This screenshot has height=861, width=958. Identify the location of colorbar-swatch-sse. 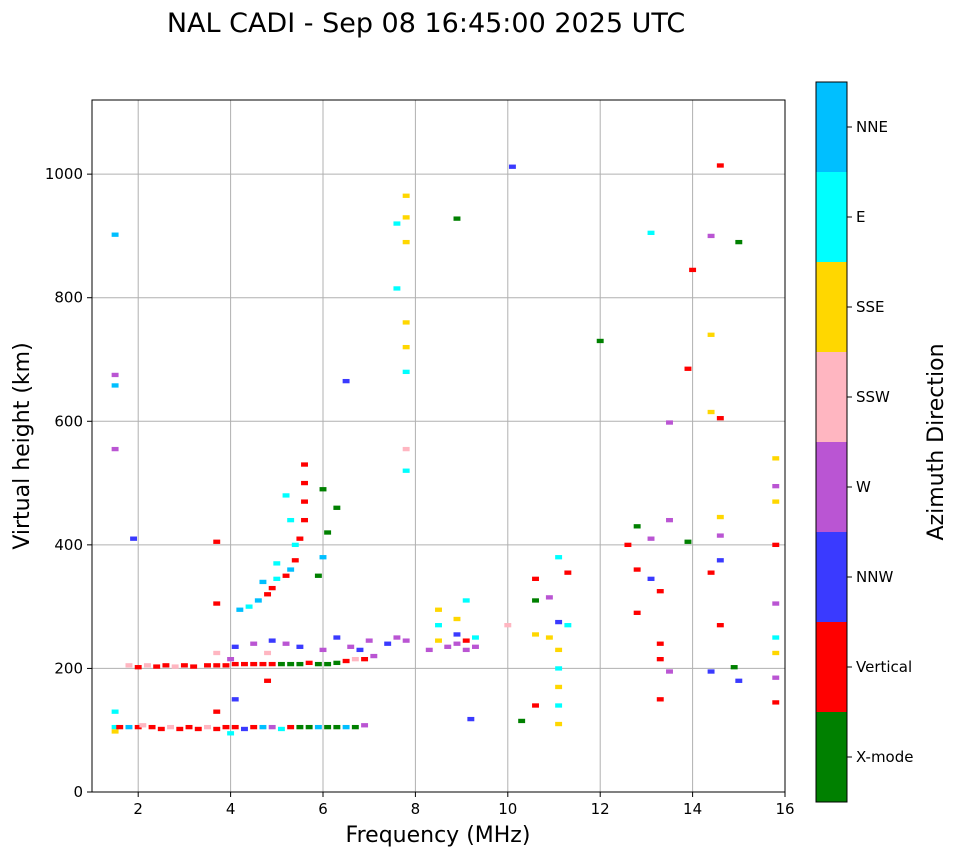
(831, 307).